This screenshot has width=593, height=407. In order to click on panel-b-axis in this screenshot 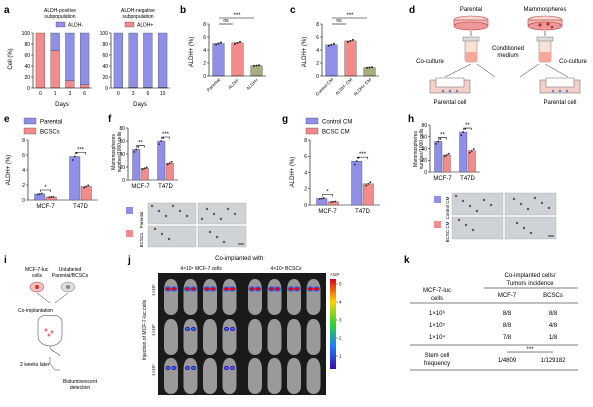, I will do `click(237, 50)`.